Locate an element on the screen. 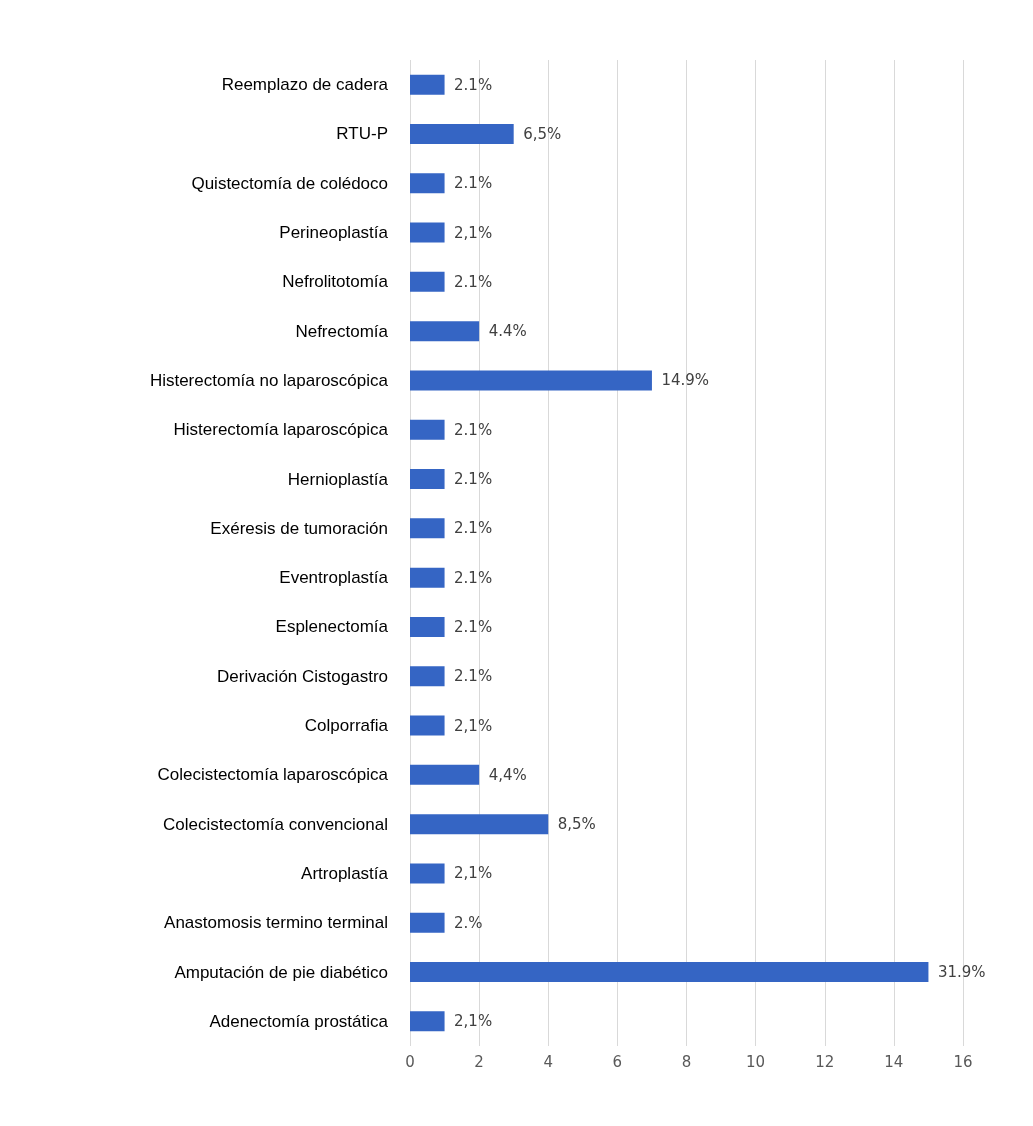 This screenshot has height=1126, width=1033. y-tick-label: Nefrolitotomía is located at coordinates (335, 282).